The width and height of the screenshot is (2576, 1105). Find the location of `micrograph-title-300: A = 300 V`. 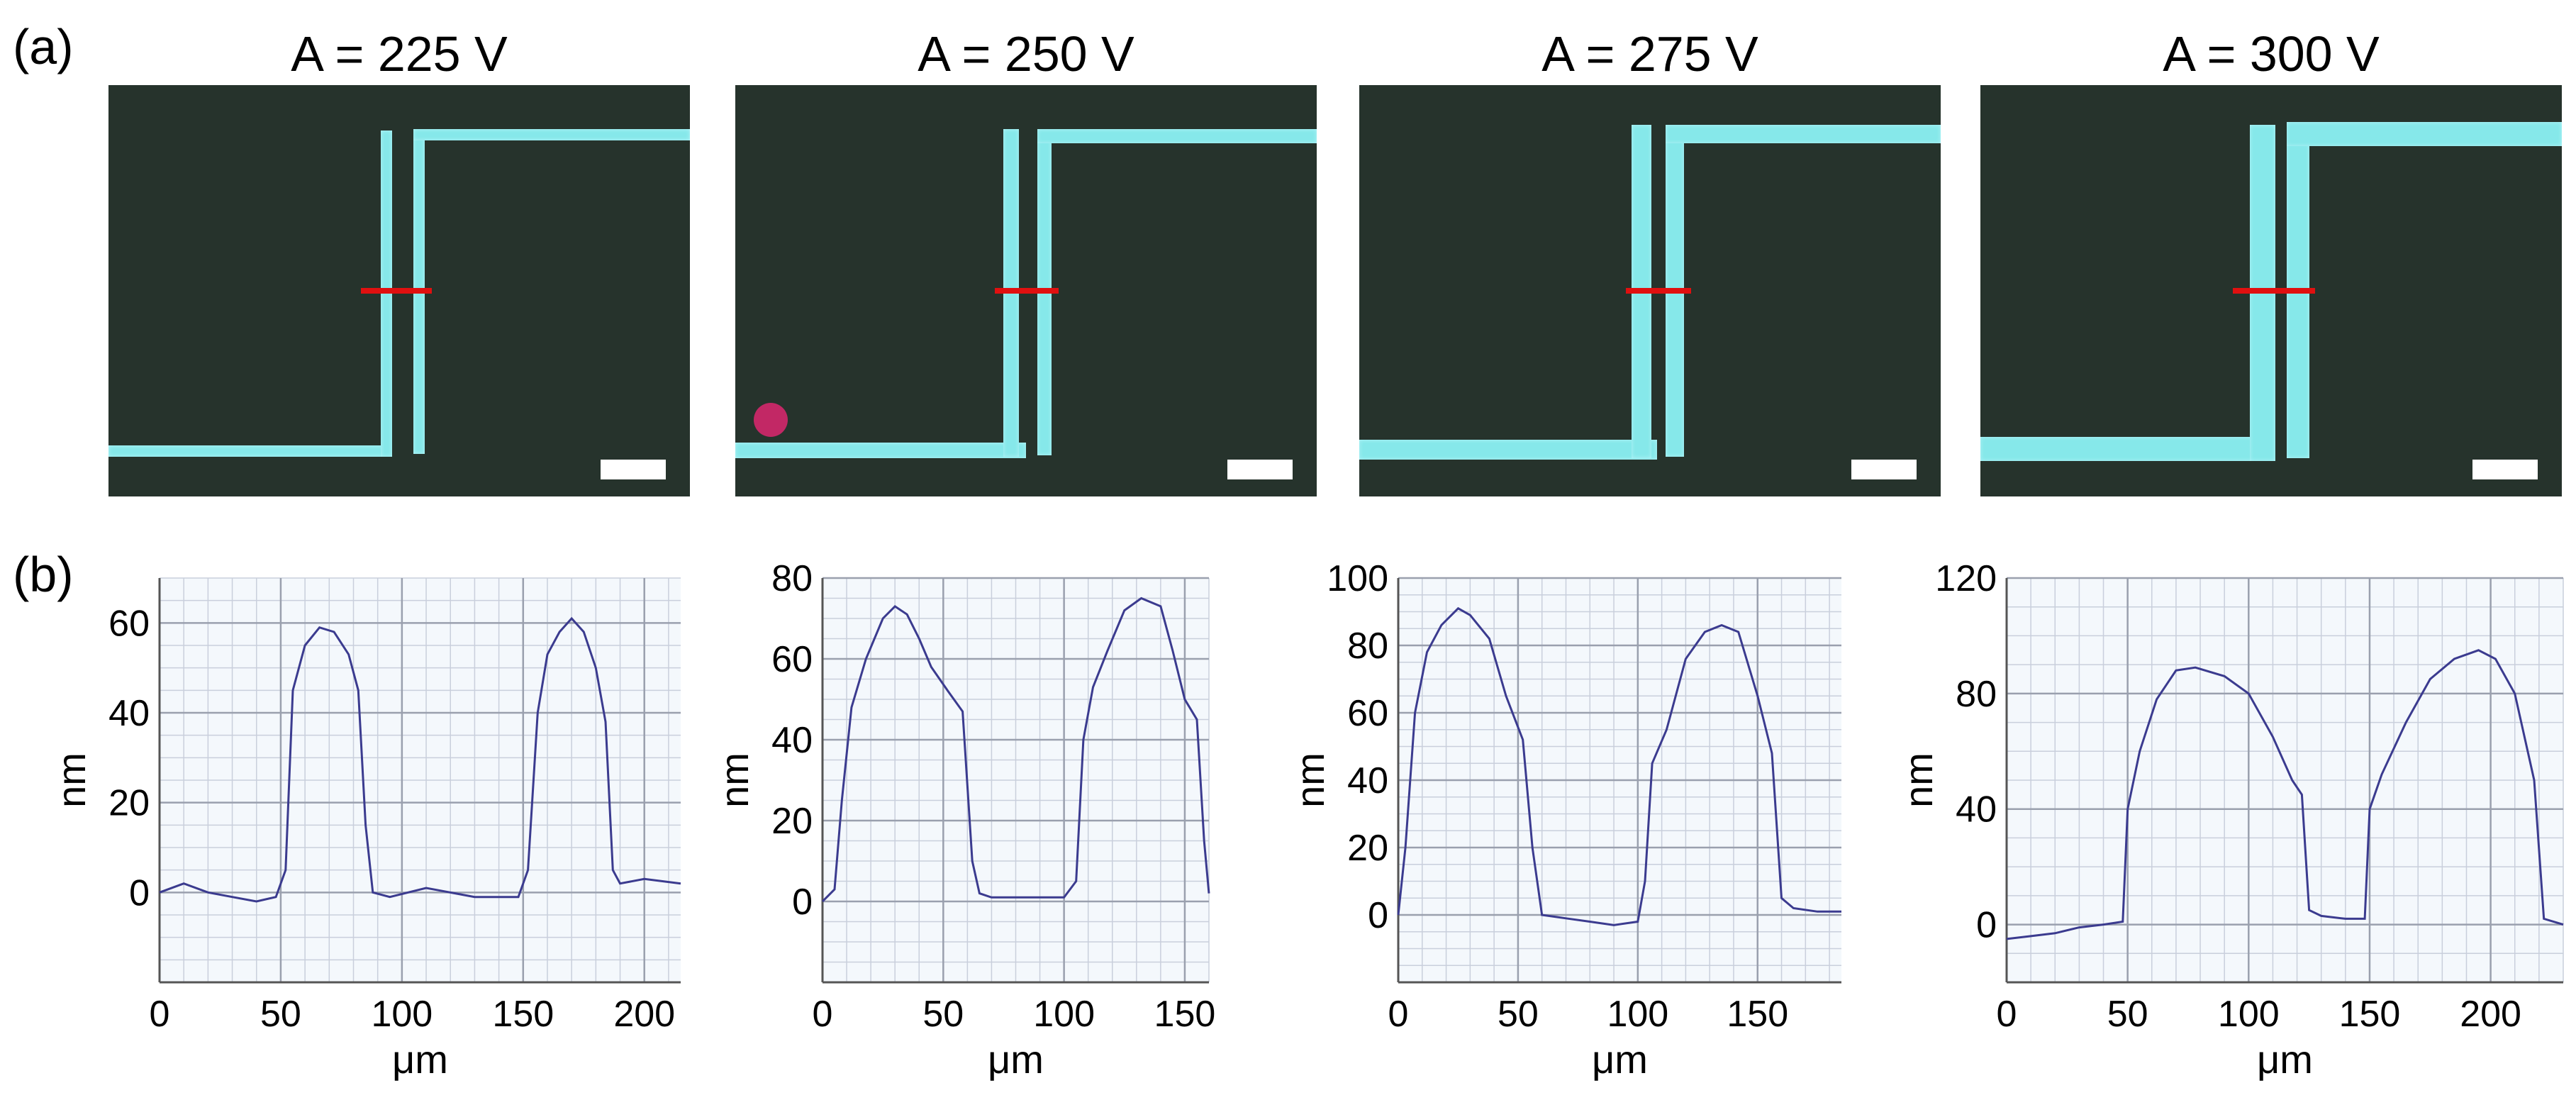

micrograph-title-300: A = 300 V is located at coordinates (2271, 54).